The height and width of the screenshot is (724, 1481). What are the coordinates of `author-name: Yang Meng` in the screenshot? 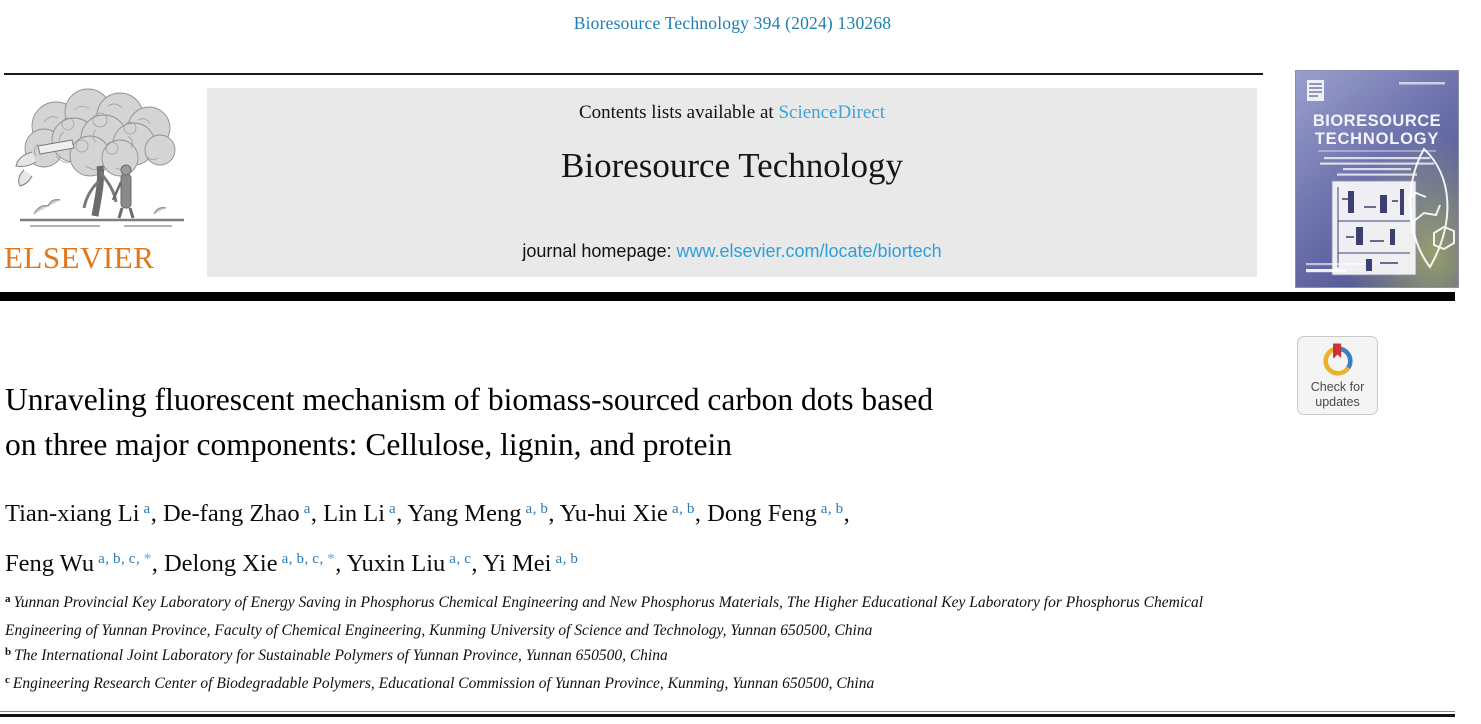 It's located at (464, 514).